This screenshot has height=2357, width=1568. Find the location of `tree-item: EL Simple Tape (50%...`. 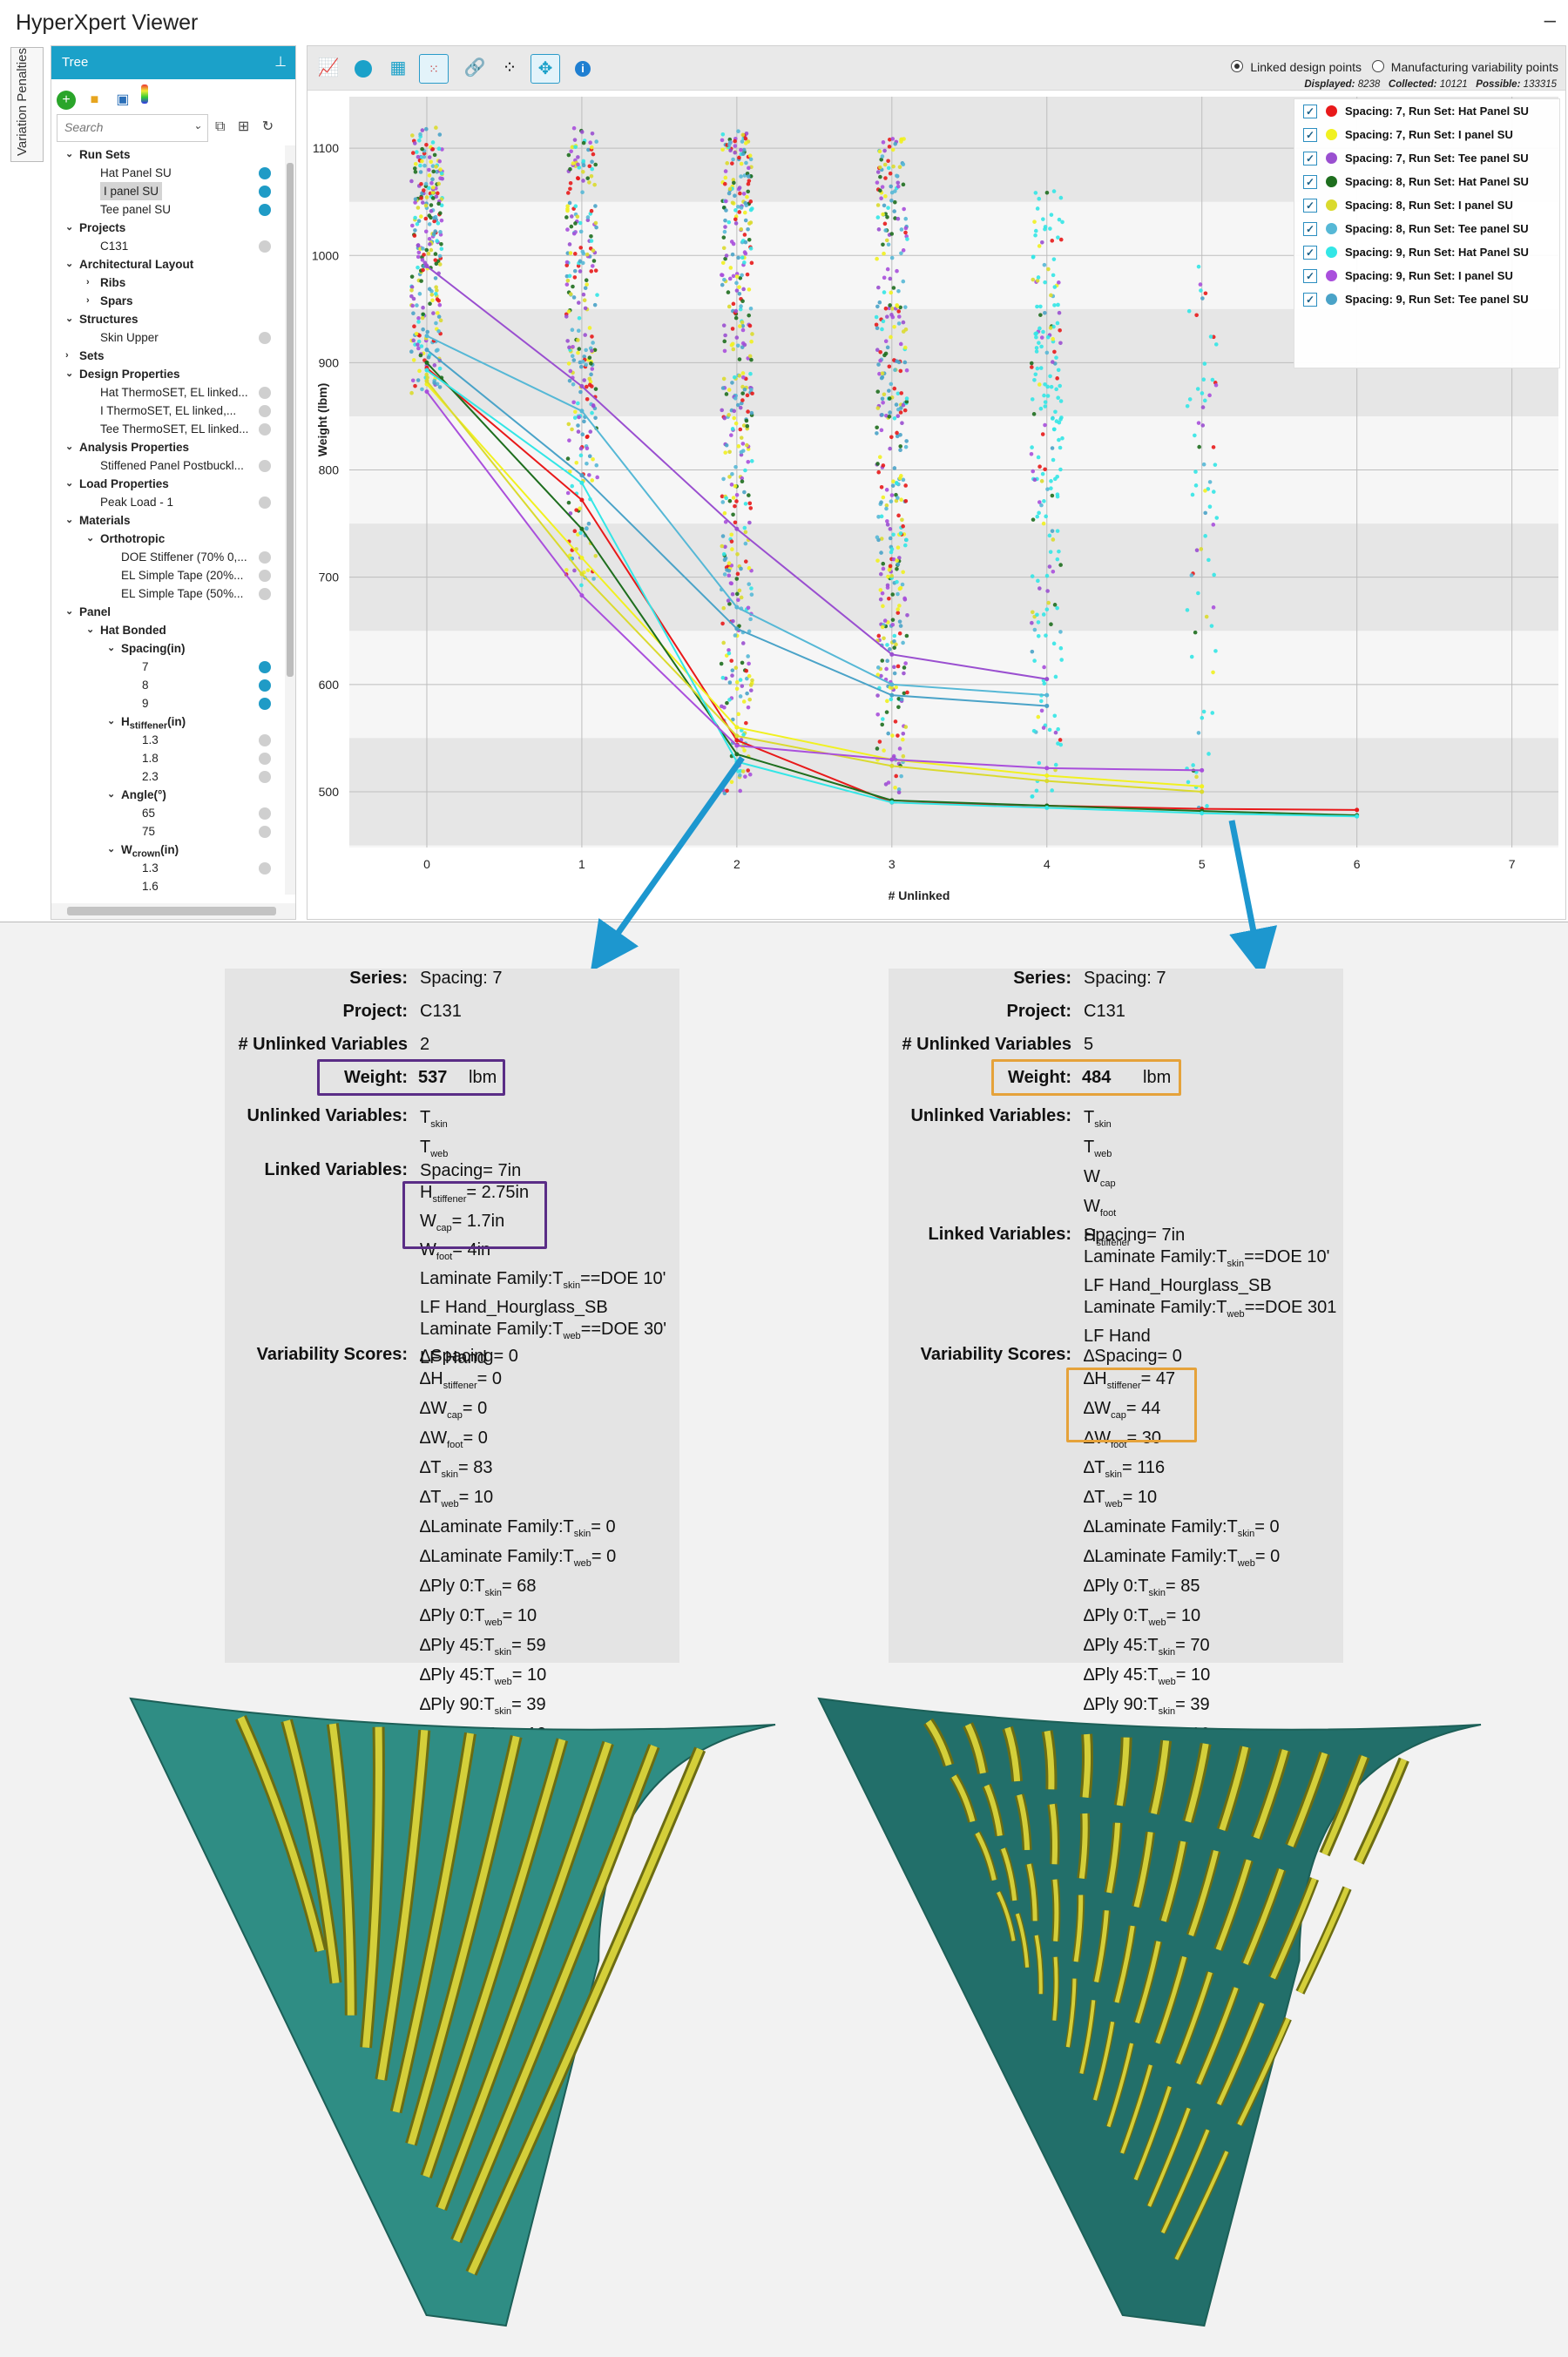

tree-item: EL Simple Tape (50%... is located at coordinates (169, 593).